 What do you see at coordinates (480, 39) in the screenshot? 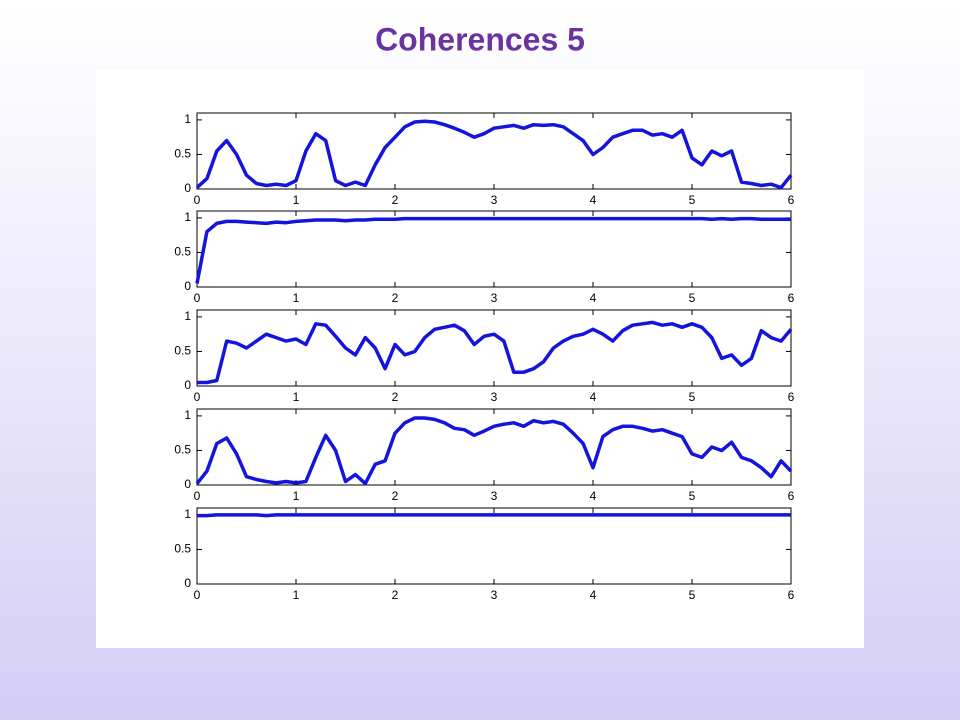
I see `slide-title: Coherences 5` at bounding box center [480, 39].